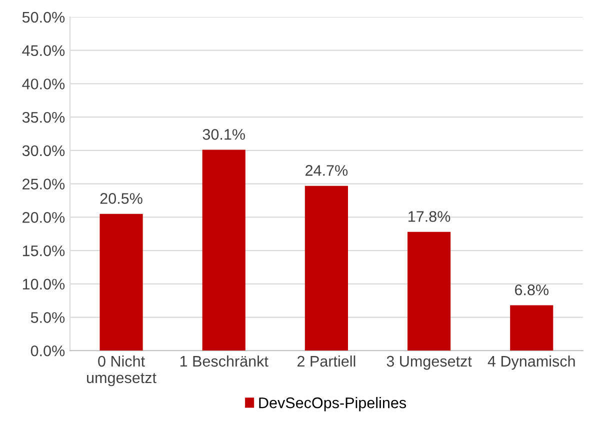 The width and height of the screenshot is (593, 425). Describe the element at coordinates (224, 361) in the screenshot. I see `x-tick-label: 1 Beschränkt` at that location.